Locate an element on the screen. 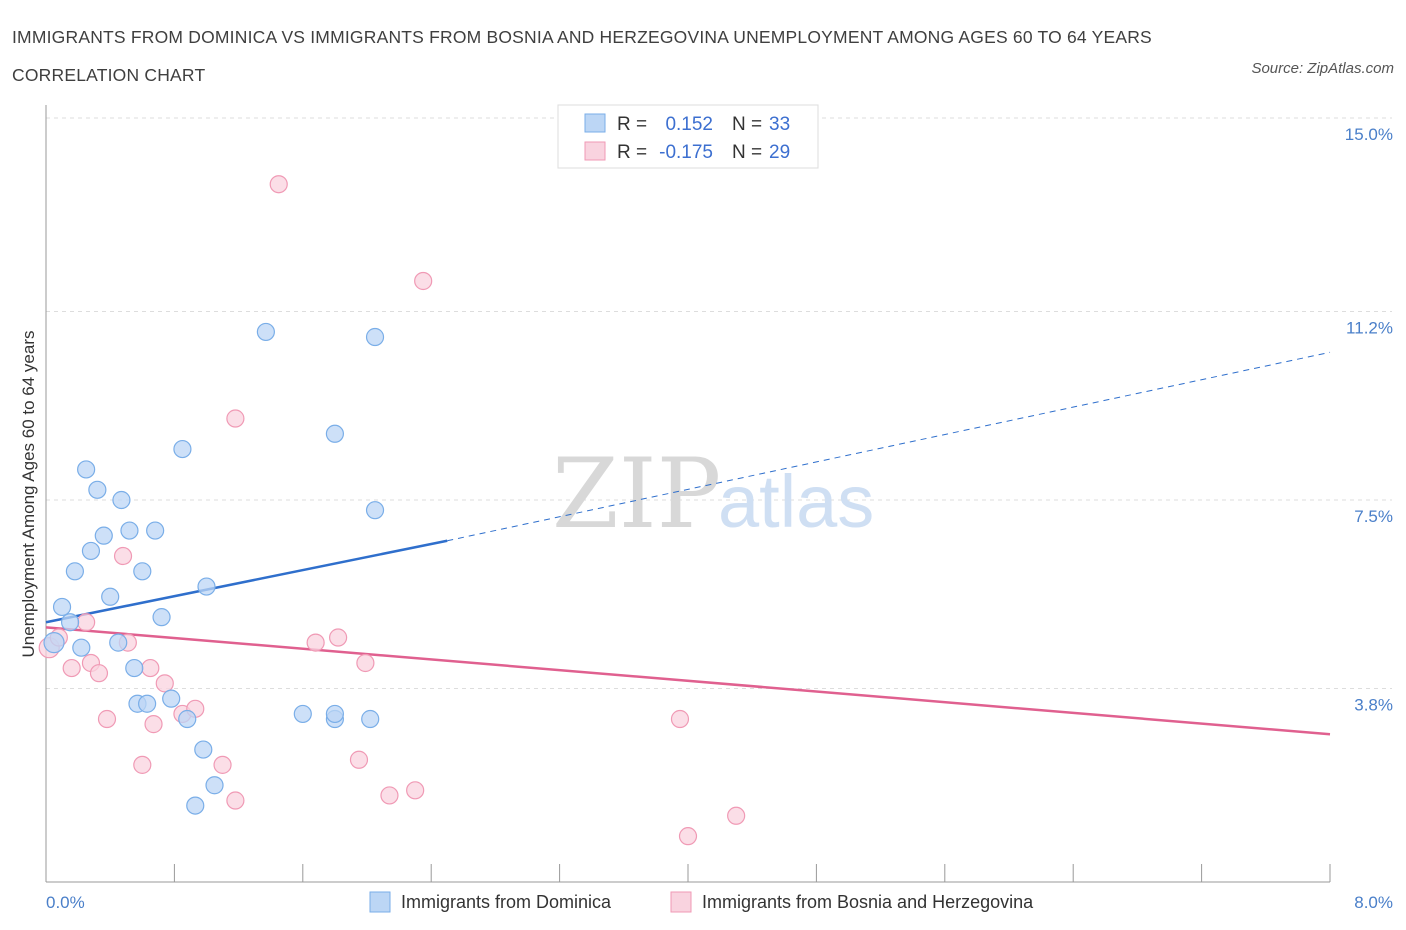 This screenshot has height=930, width=1406. trend-line-dominica is located at coordinates (246, 581).